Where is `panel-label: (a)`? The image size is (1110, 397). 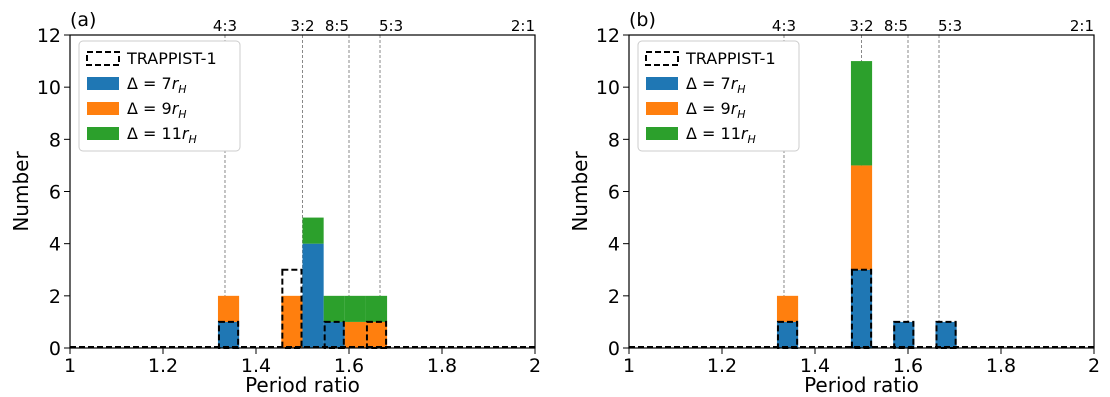
panel-label: (a) is located at coordinates (83, 20).